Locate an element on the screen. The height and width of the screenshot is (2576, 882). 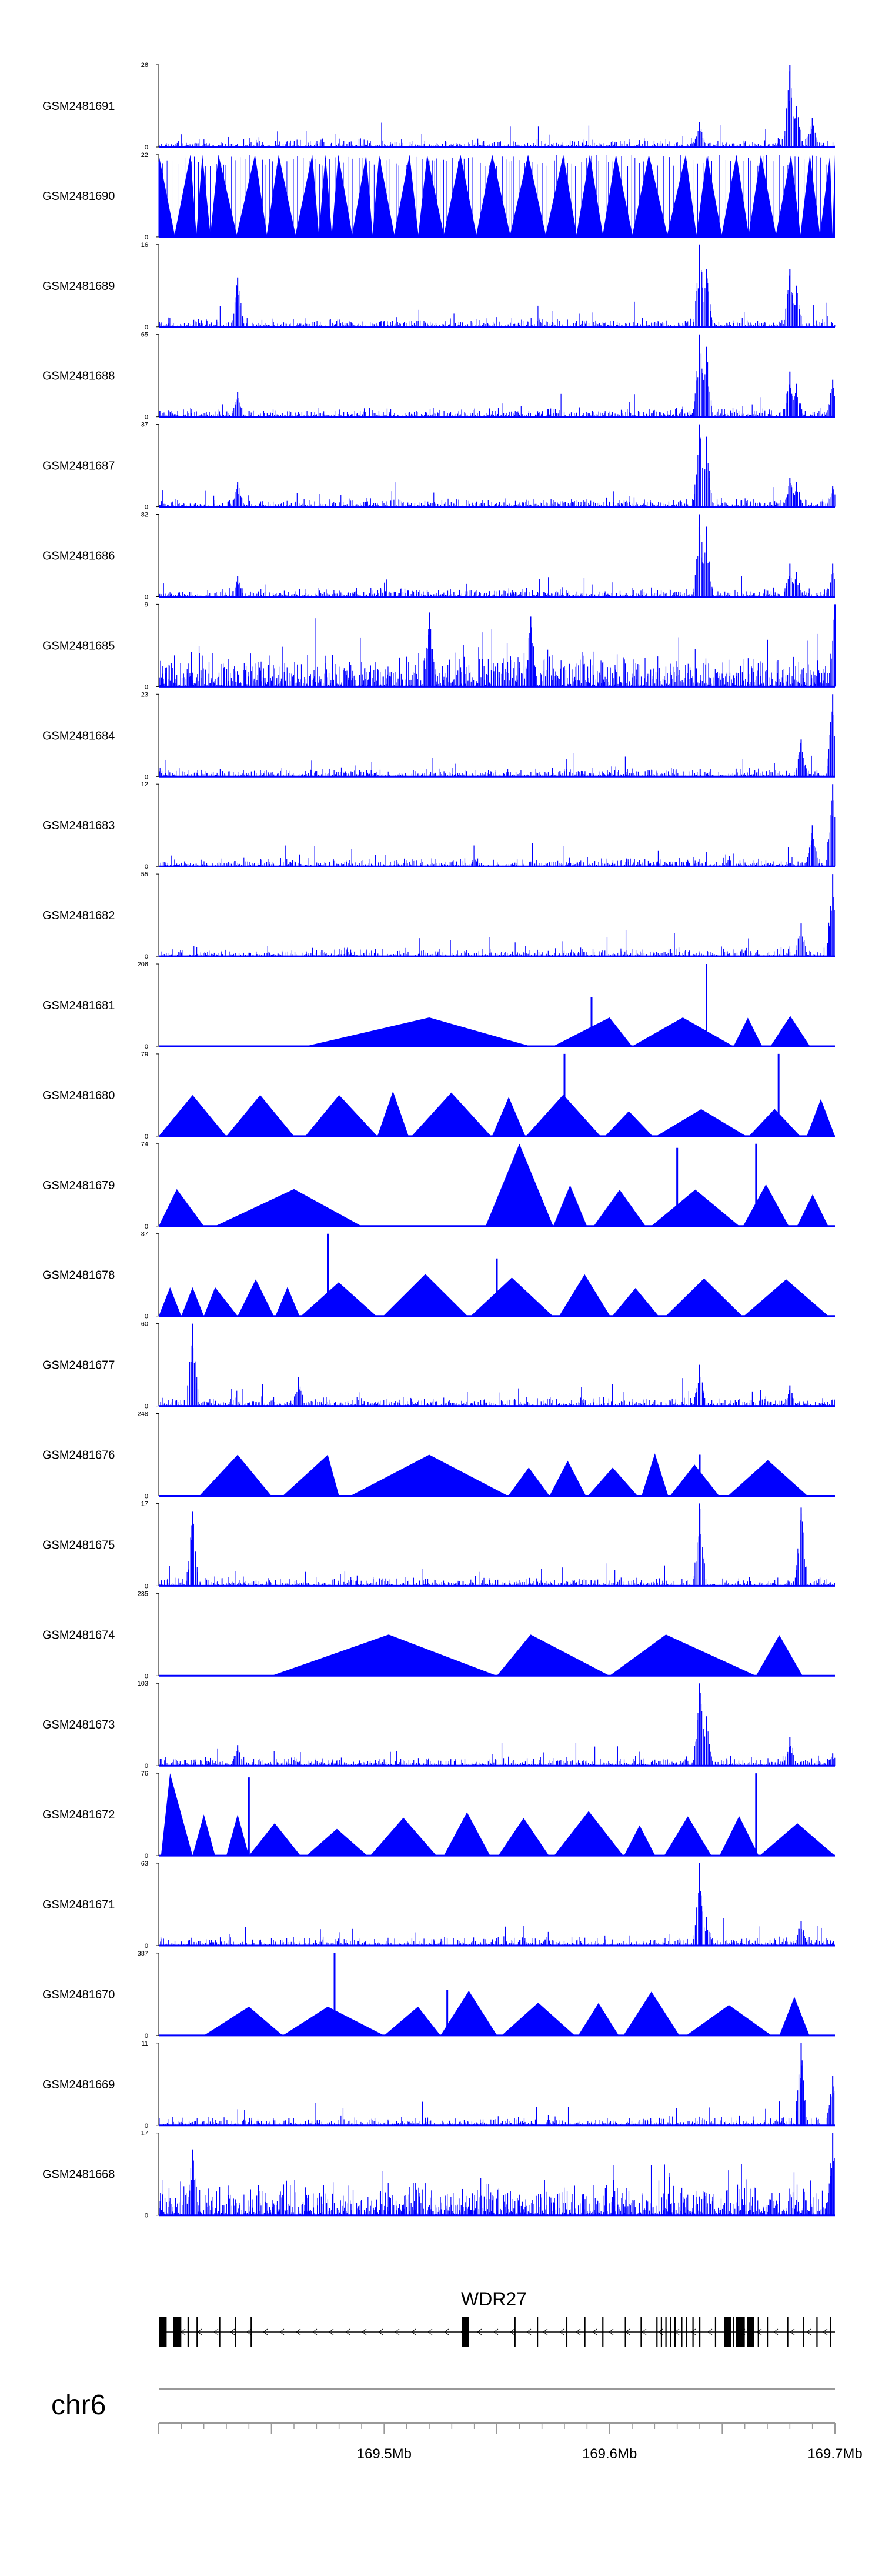
y-max-label: 82 is located at coordinates (144, 515).